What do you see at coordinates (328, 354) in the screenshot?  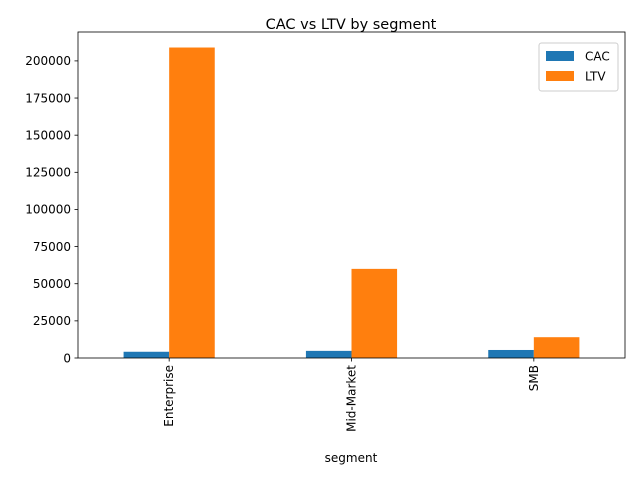 I see `bar-cac-mid-market` at bounding box center [328, 354].